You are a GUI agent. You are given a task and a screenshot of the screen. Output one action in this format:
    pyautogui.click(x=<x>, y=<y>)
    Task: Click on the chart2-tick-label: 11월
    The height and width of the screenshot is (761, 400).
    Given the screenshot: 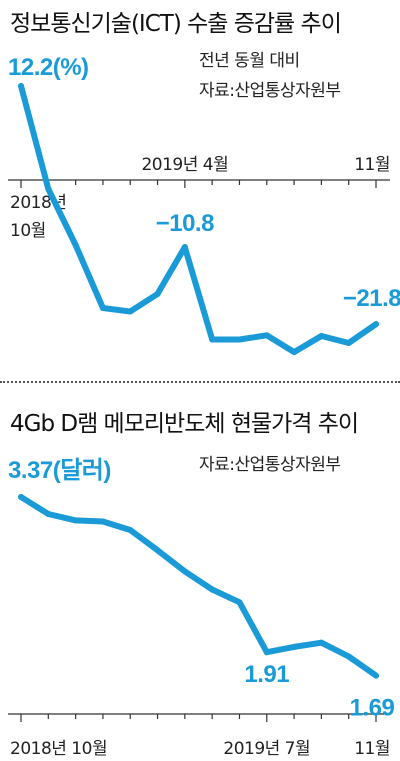 What is the action you would take?
    pyautogui.click(x=372, y=749)
    